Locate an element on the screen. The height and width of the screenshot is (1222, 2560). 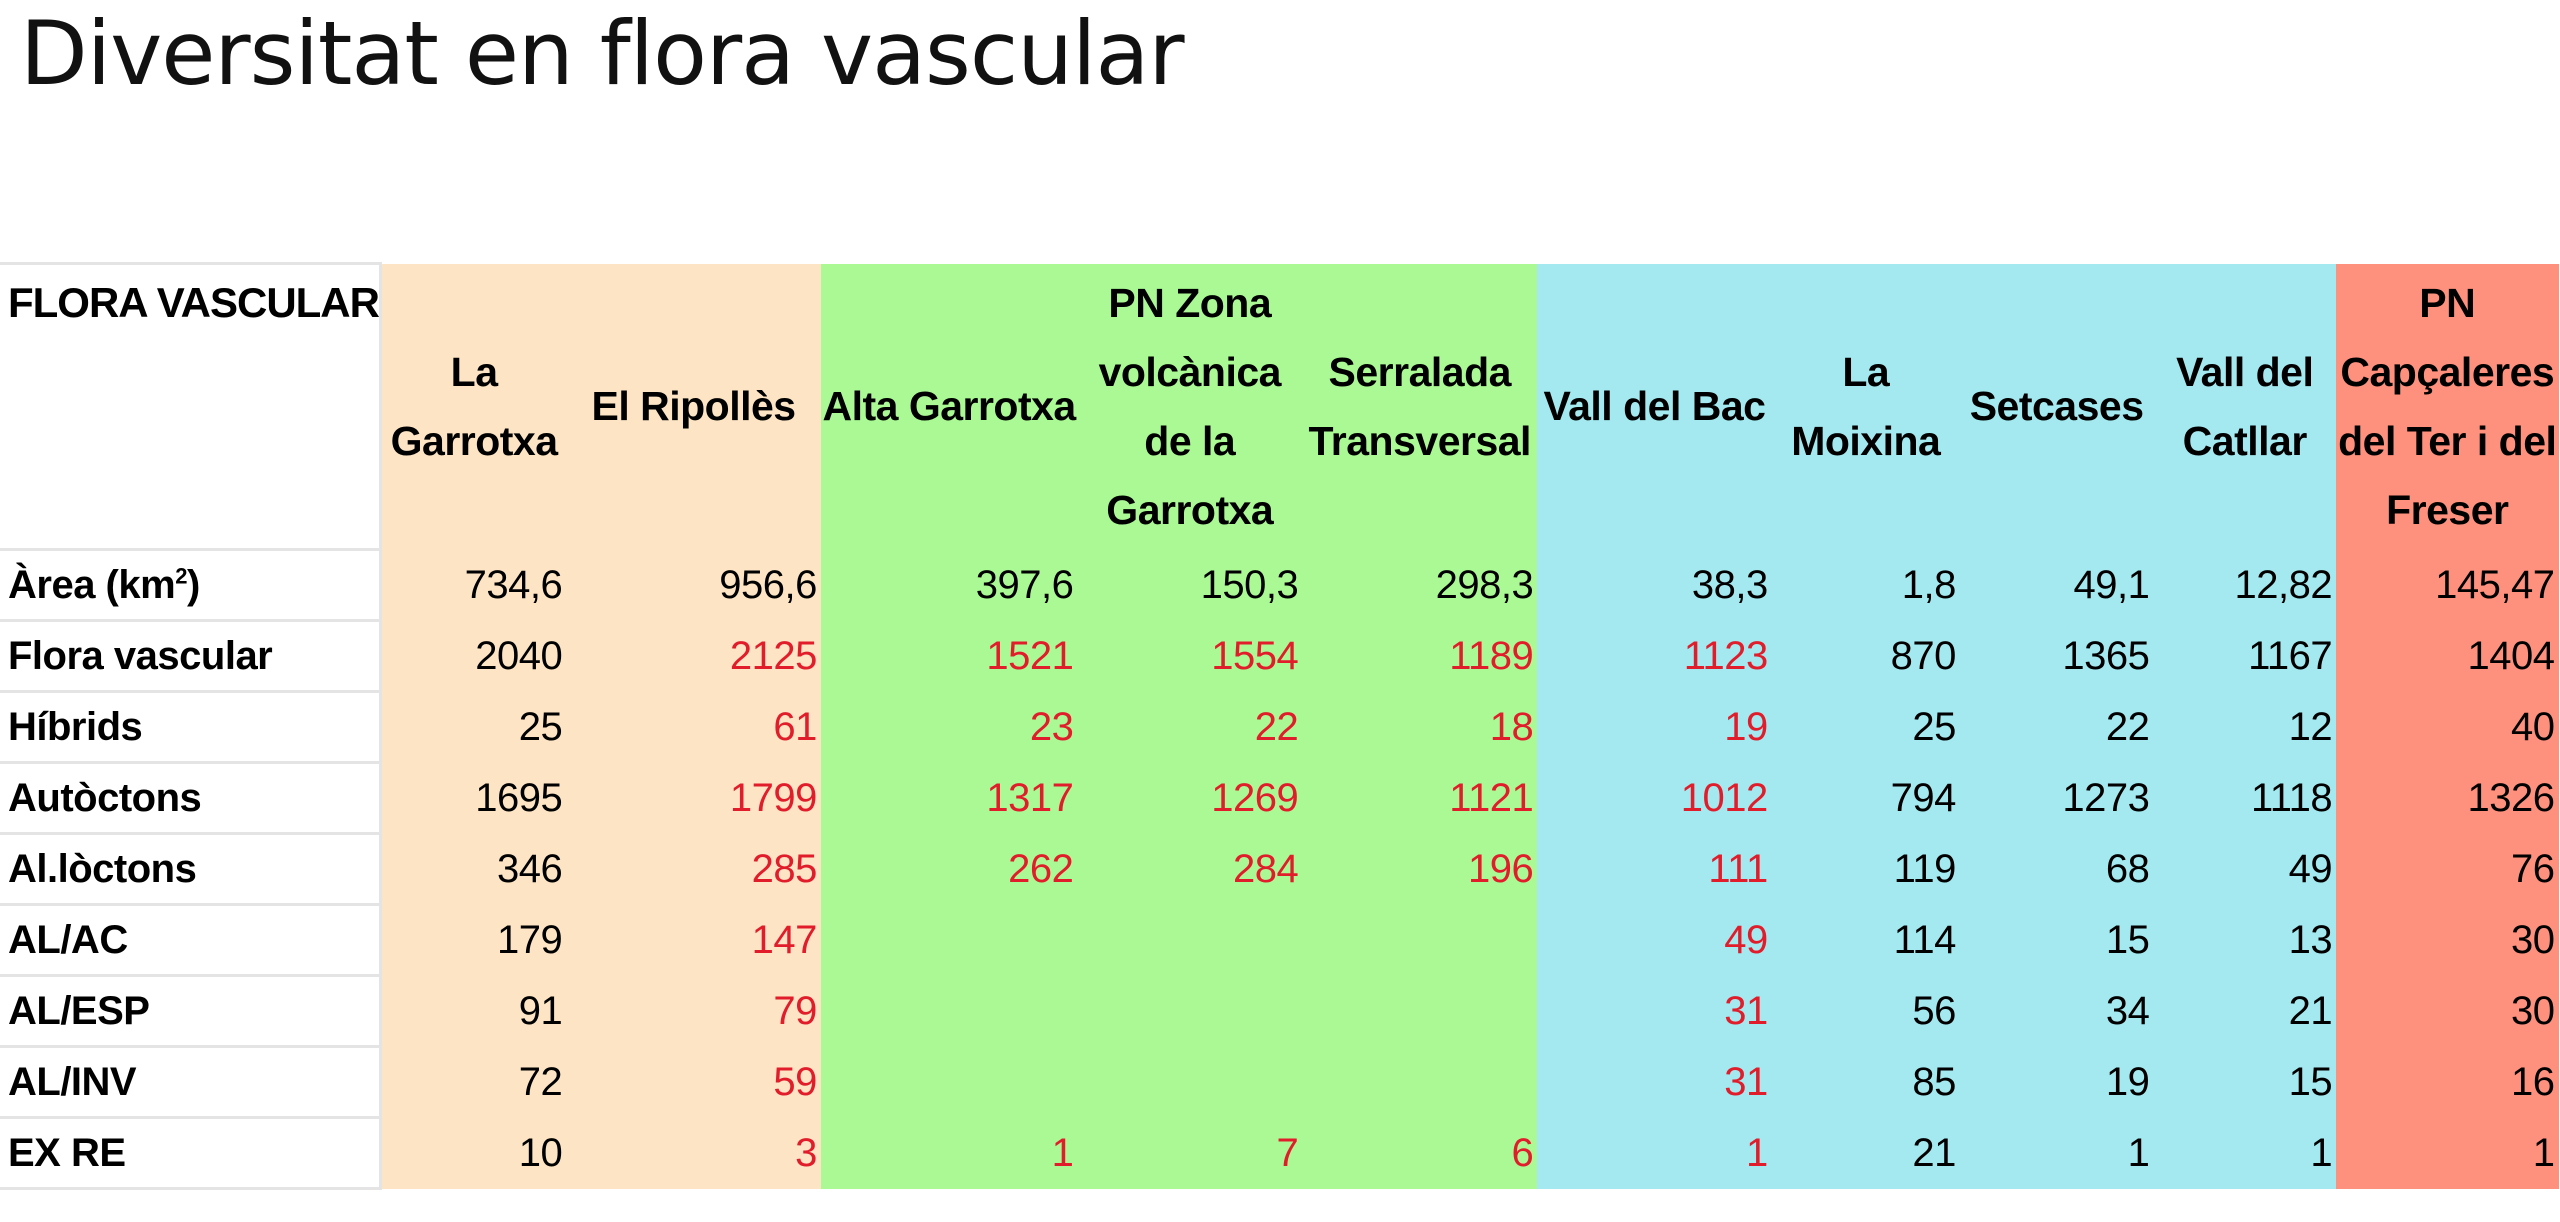
table-cell: 1123 is located at coordinates (1654, 656).